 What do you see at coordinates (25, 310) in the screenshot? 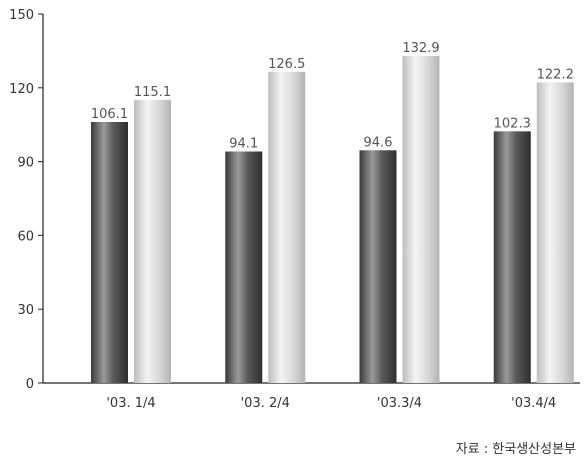
I see `y-tick-label: 30` at bounding box center [25, 310].